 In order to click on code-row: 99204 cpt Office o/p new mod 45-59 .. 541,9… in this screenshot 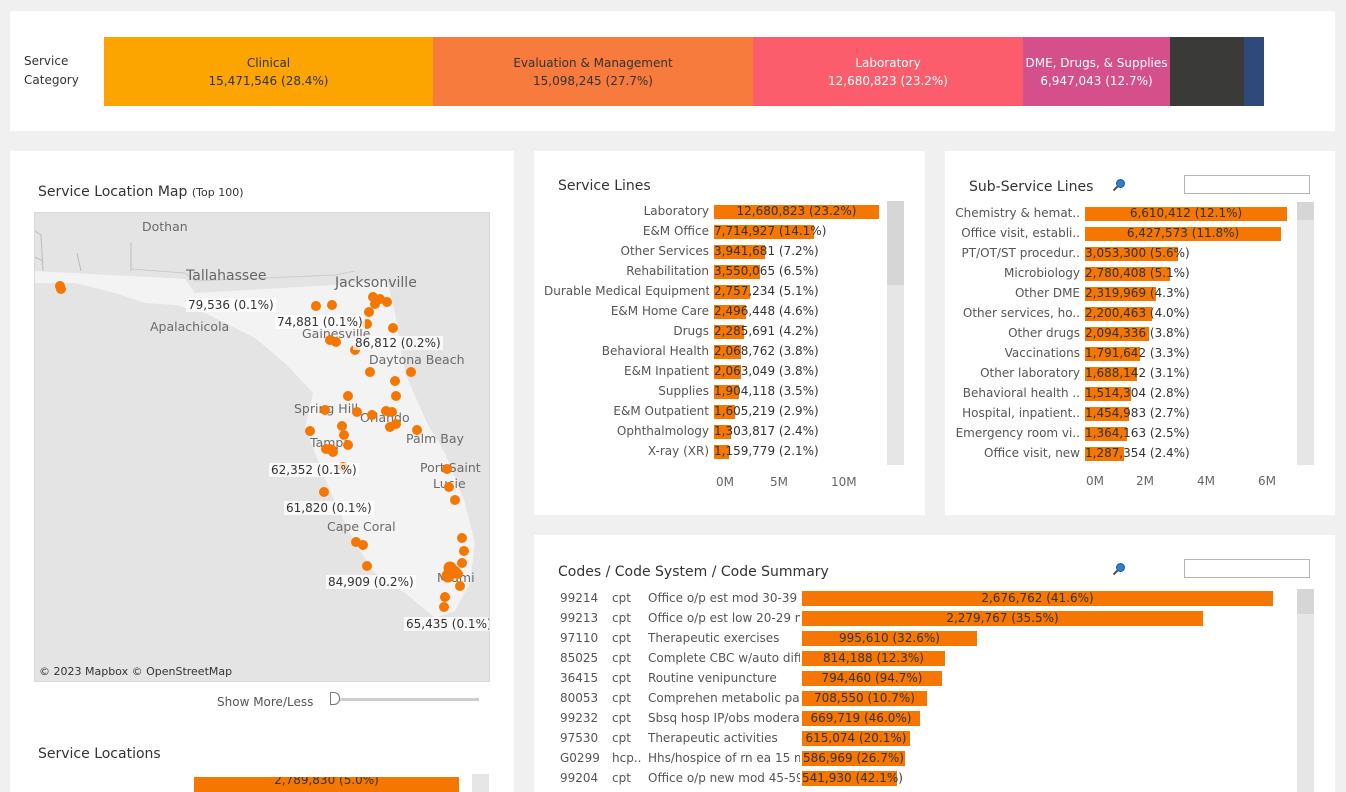, I will do `click(927, 779)`.